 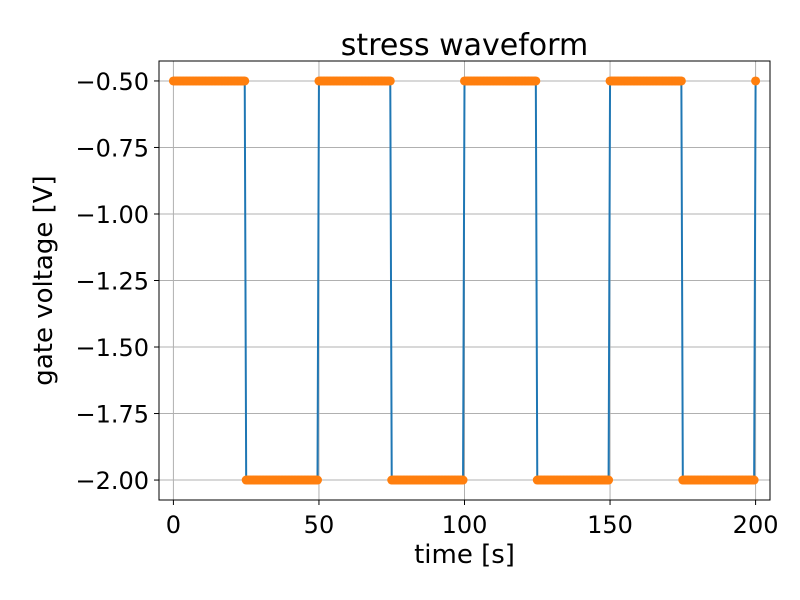 What do you see at coordinates (112, 215) in the screenshot?
I see `y-tick-label: −1.00` at bounding box center [112, 215].